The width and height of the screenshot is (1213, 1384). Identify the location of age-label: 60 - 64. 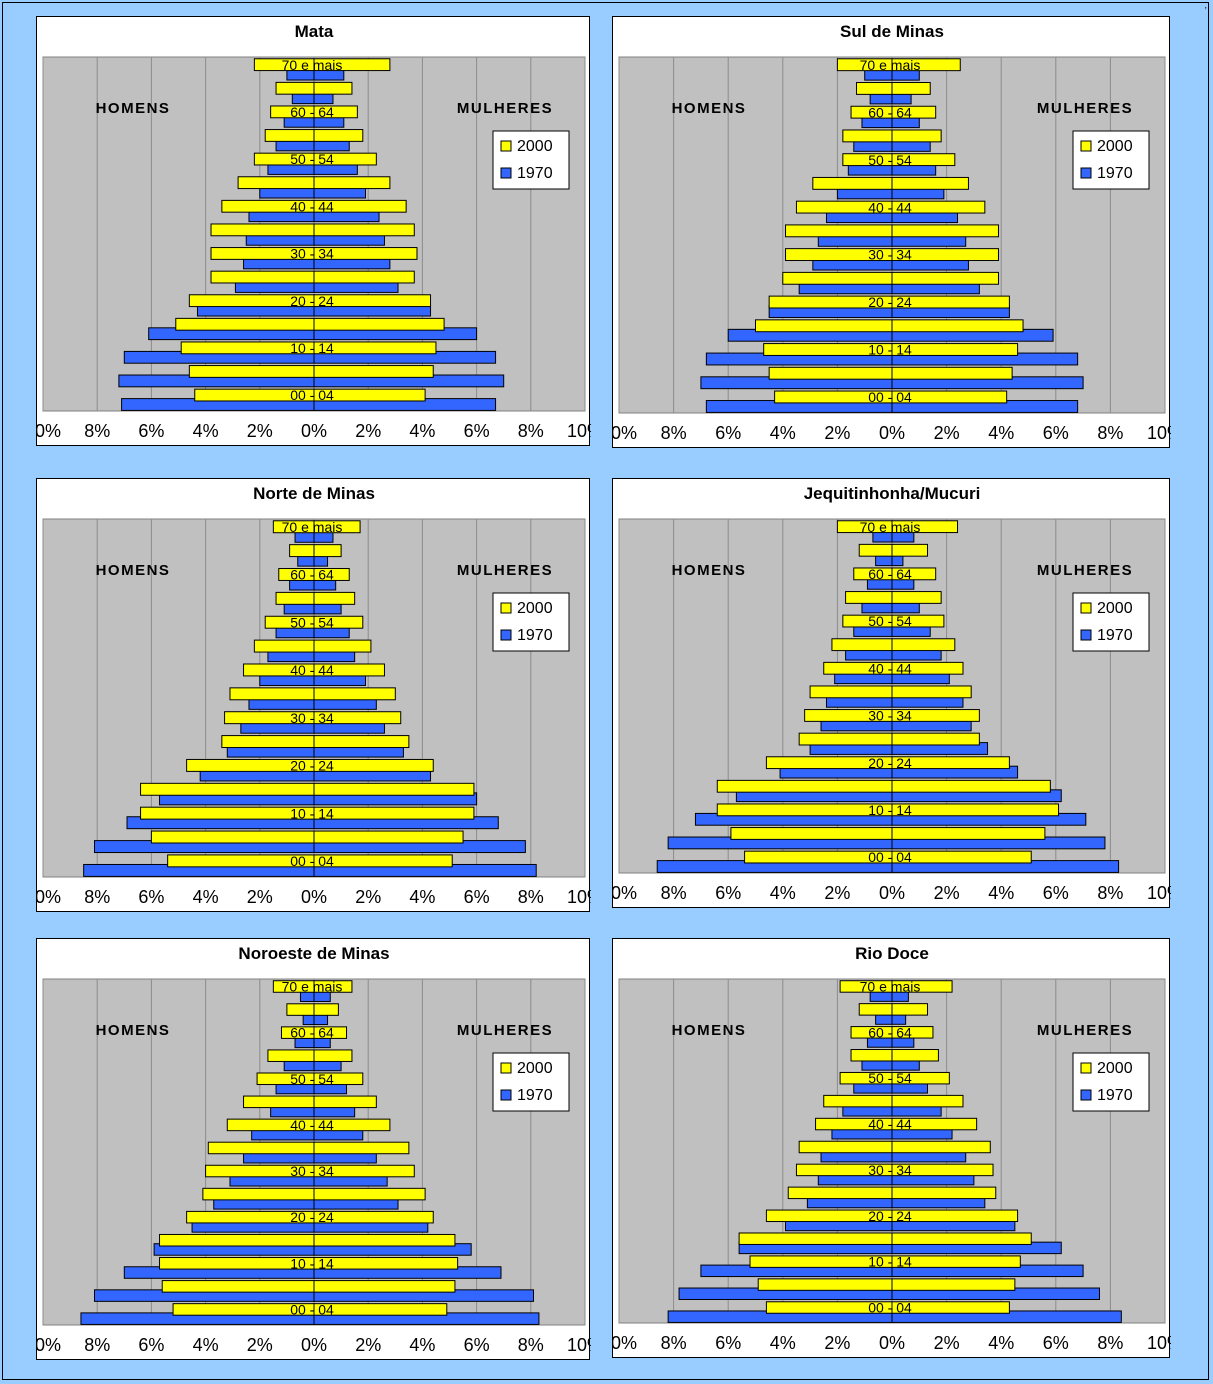
(312, 112).